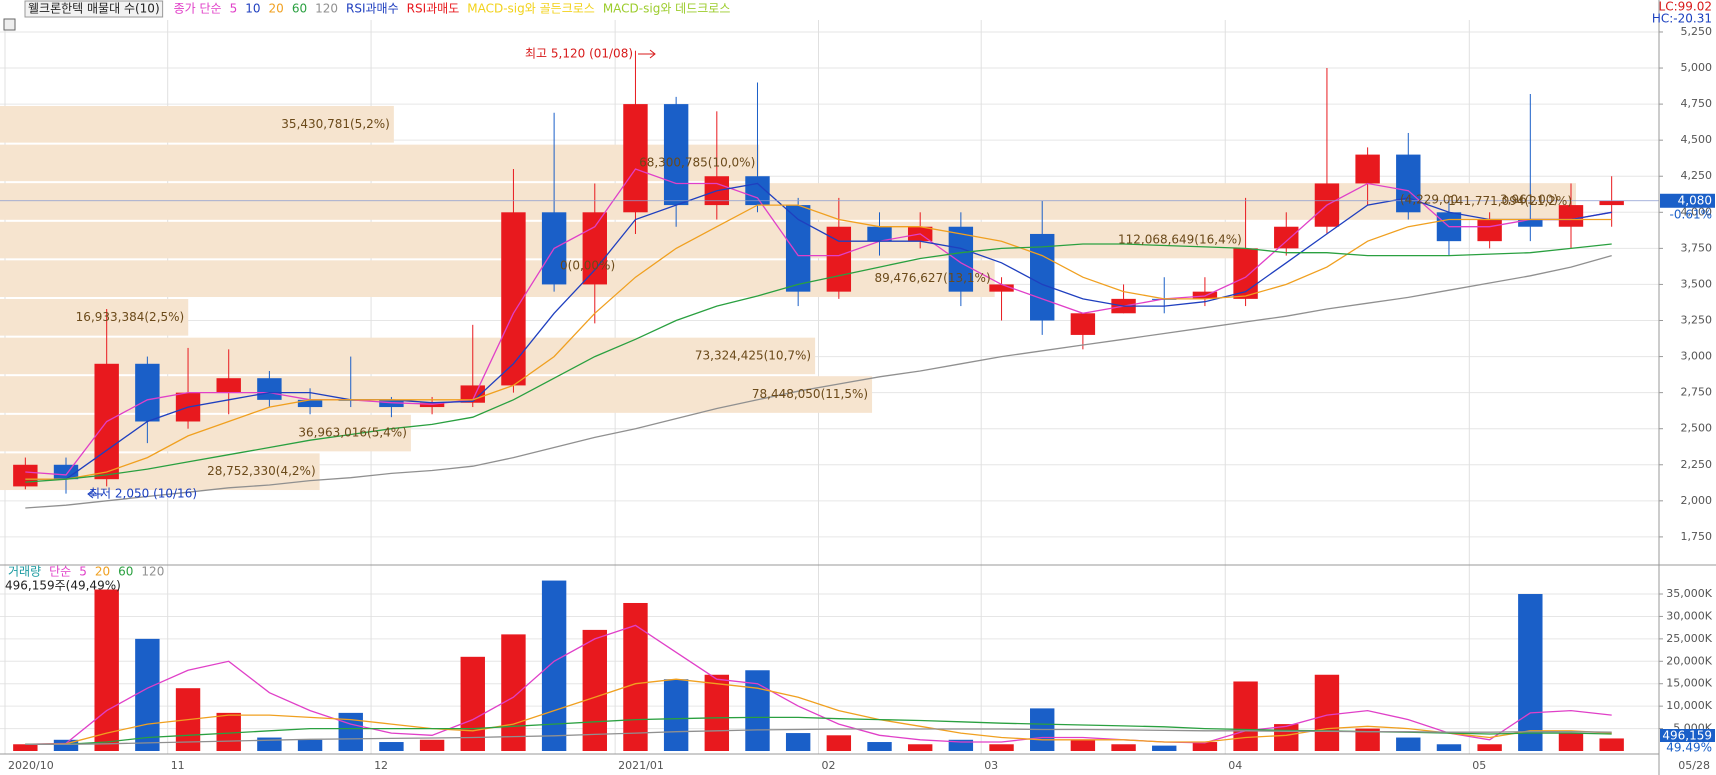 The height and width of the screenshot is (775, 1716). Describe the element at coordinates (178, 765) in the screenshot. I see `x-tick-label: 11` at that location.